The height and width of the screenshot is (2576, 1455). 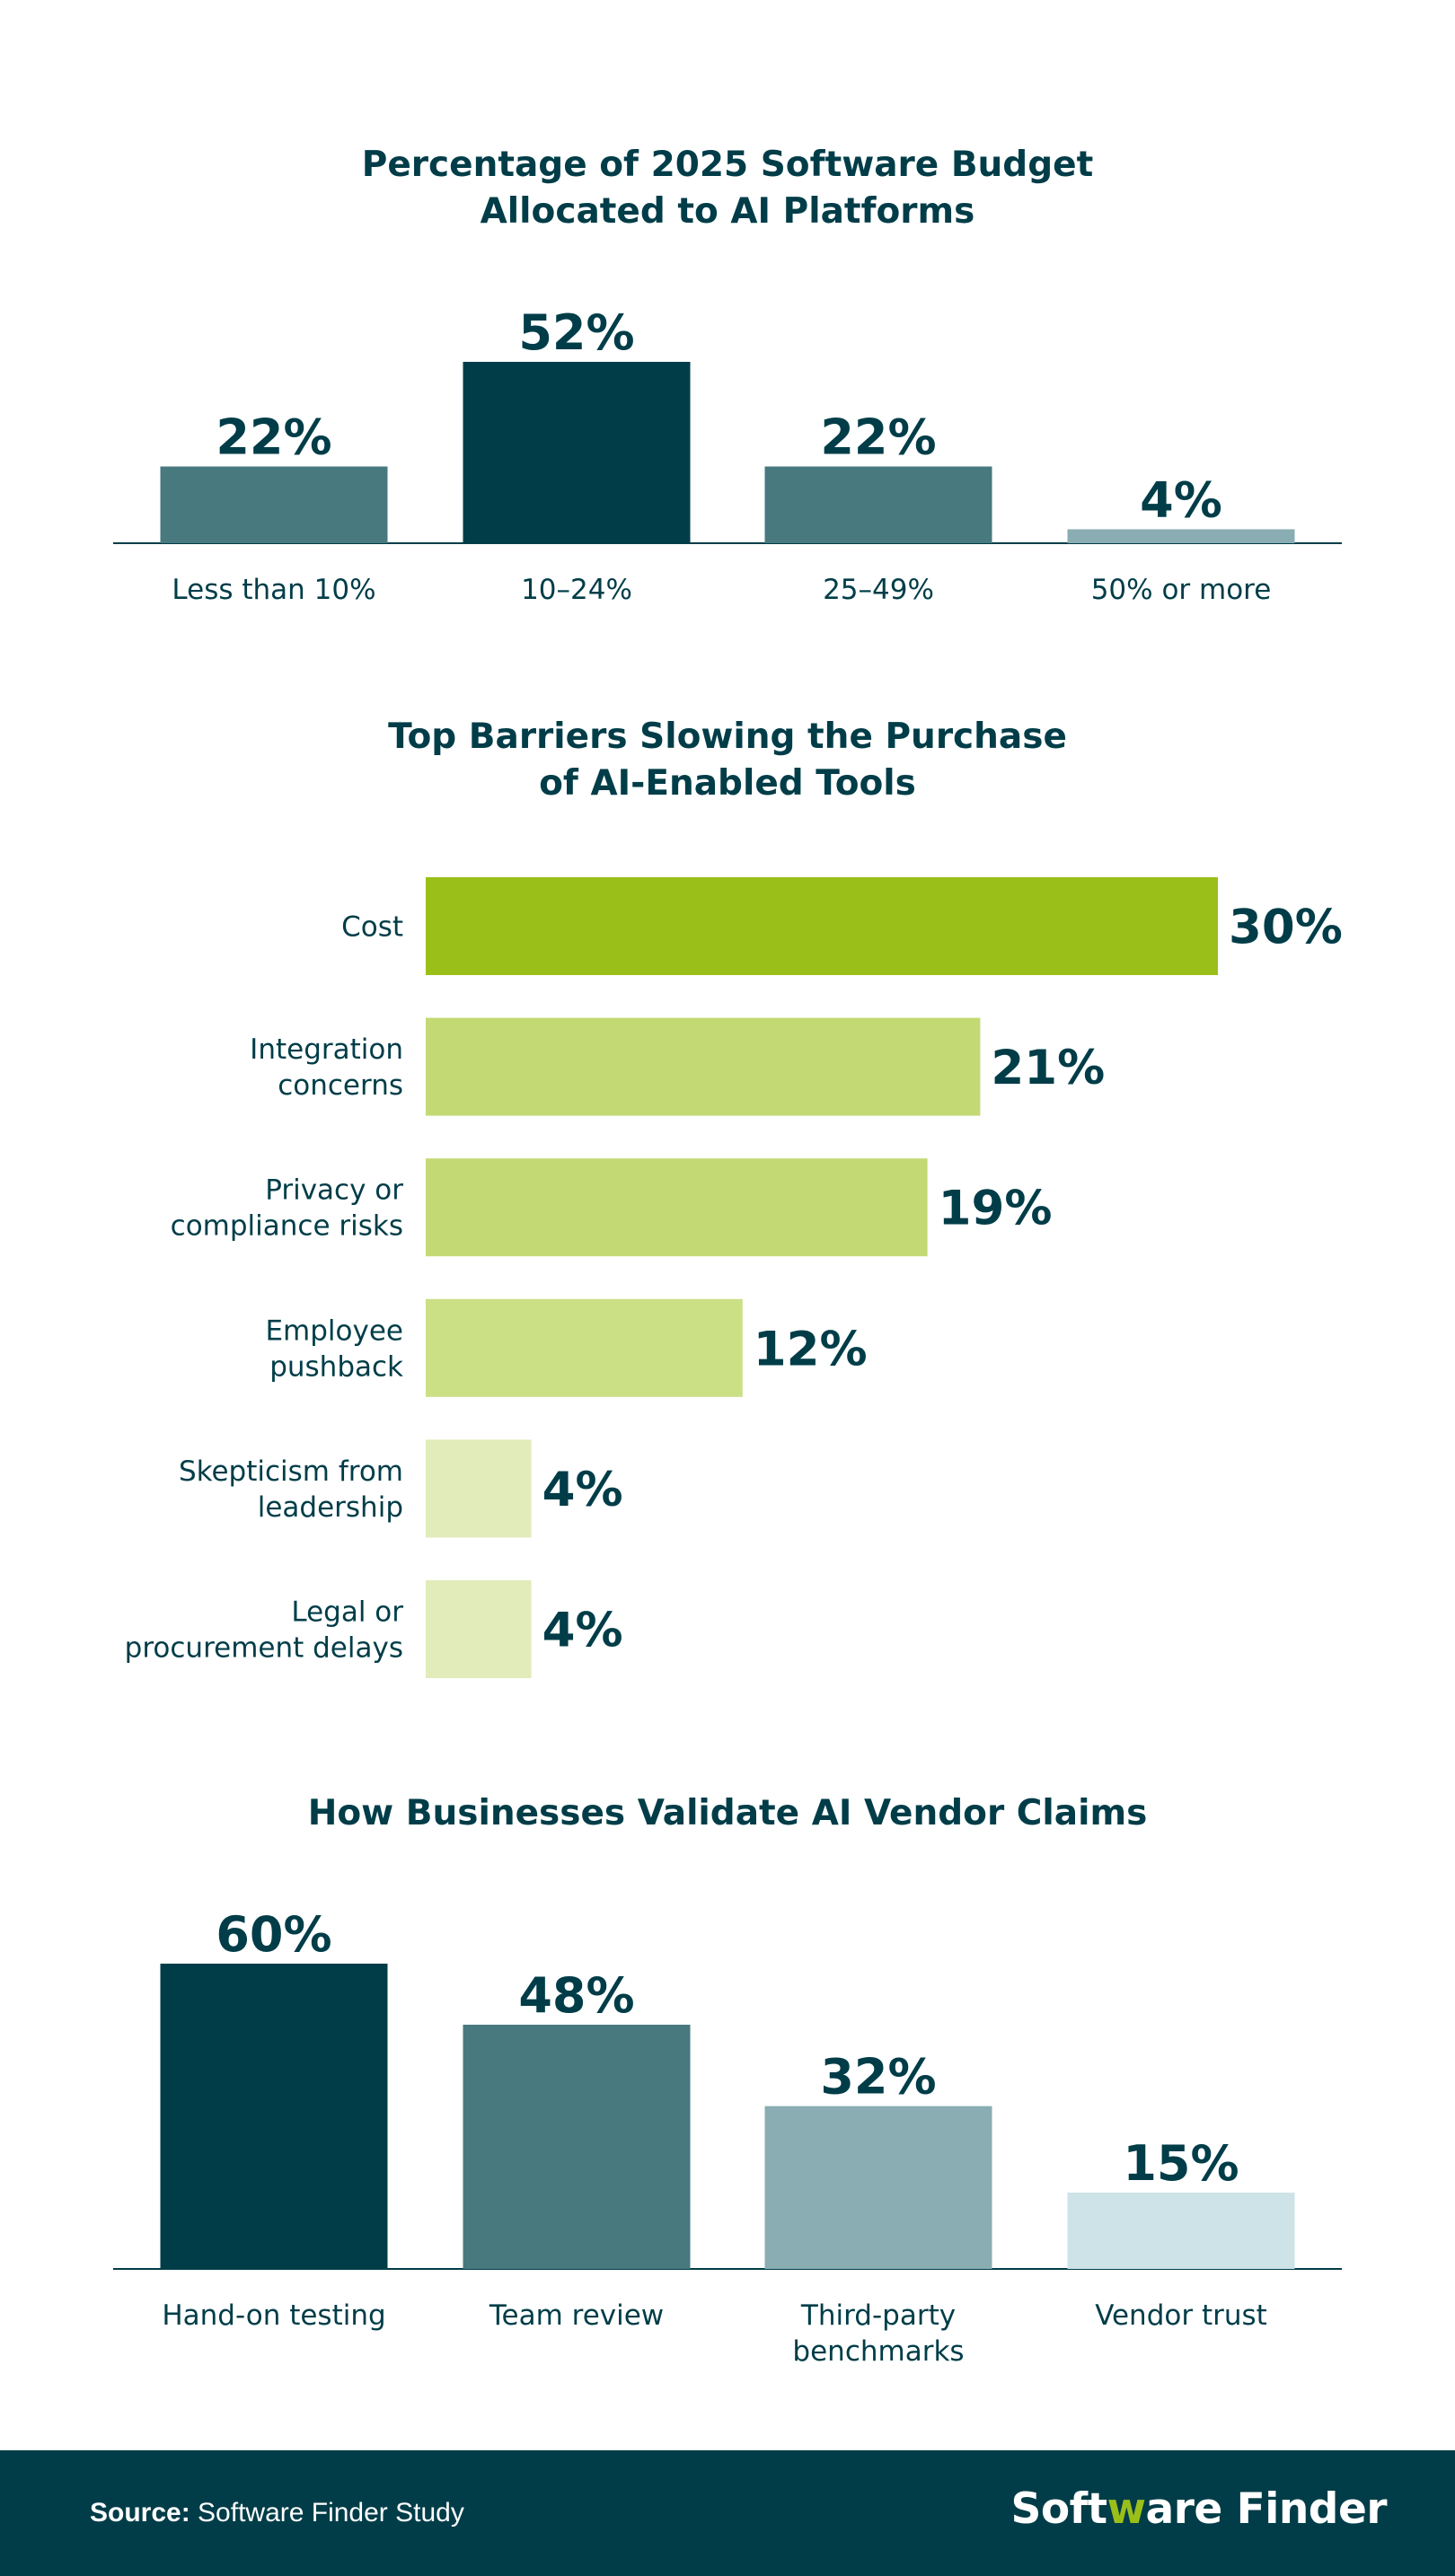 What do you see at coordinates (576, 1995) in the screenshot?
I see `validation-value-label: 48%` at bounding box center [576, 1995].